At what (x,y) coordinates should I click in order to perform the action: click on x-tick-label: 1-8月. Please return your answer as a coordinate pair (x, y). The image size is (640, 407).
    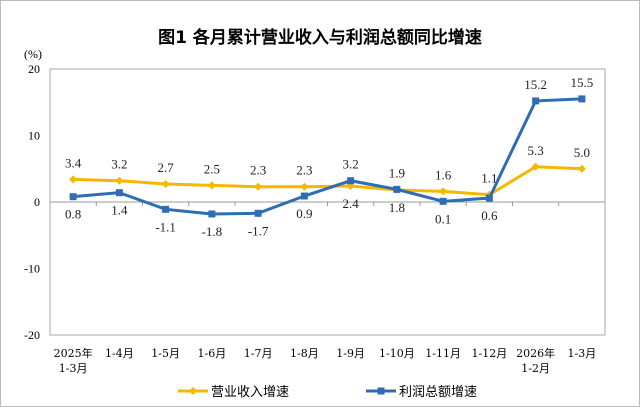
    Looking at the image, I should click on (304, 353).